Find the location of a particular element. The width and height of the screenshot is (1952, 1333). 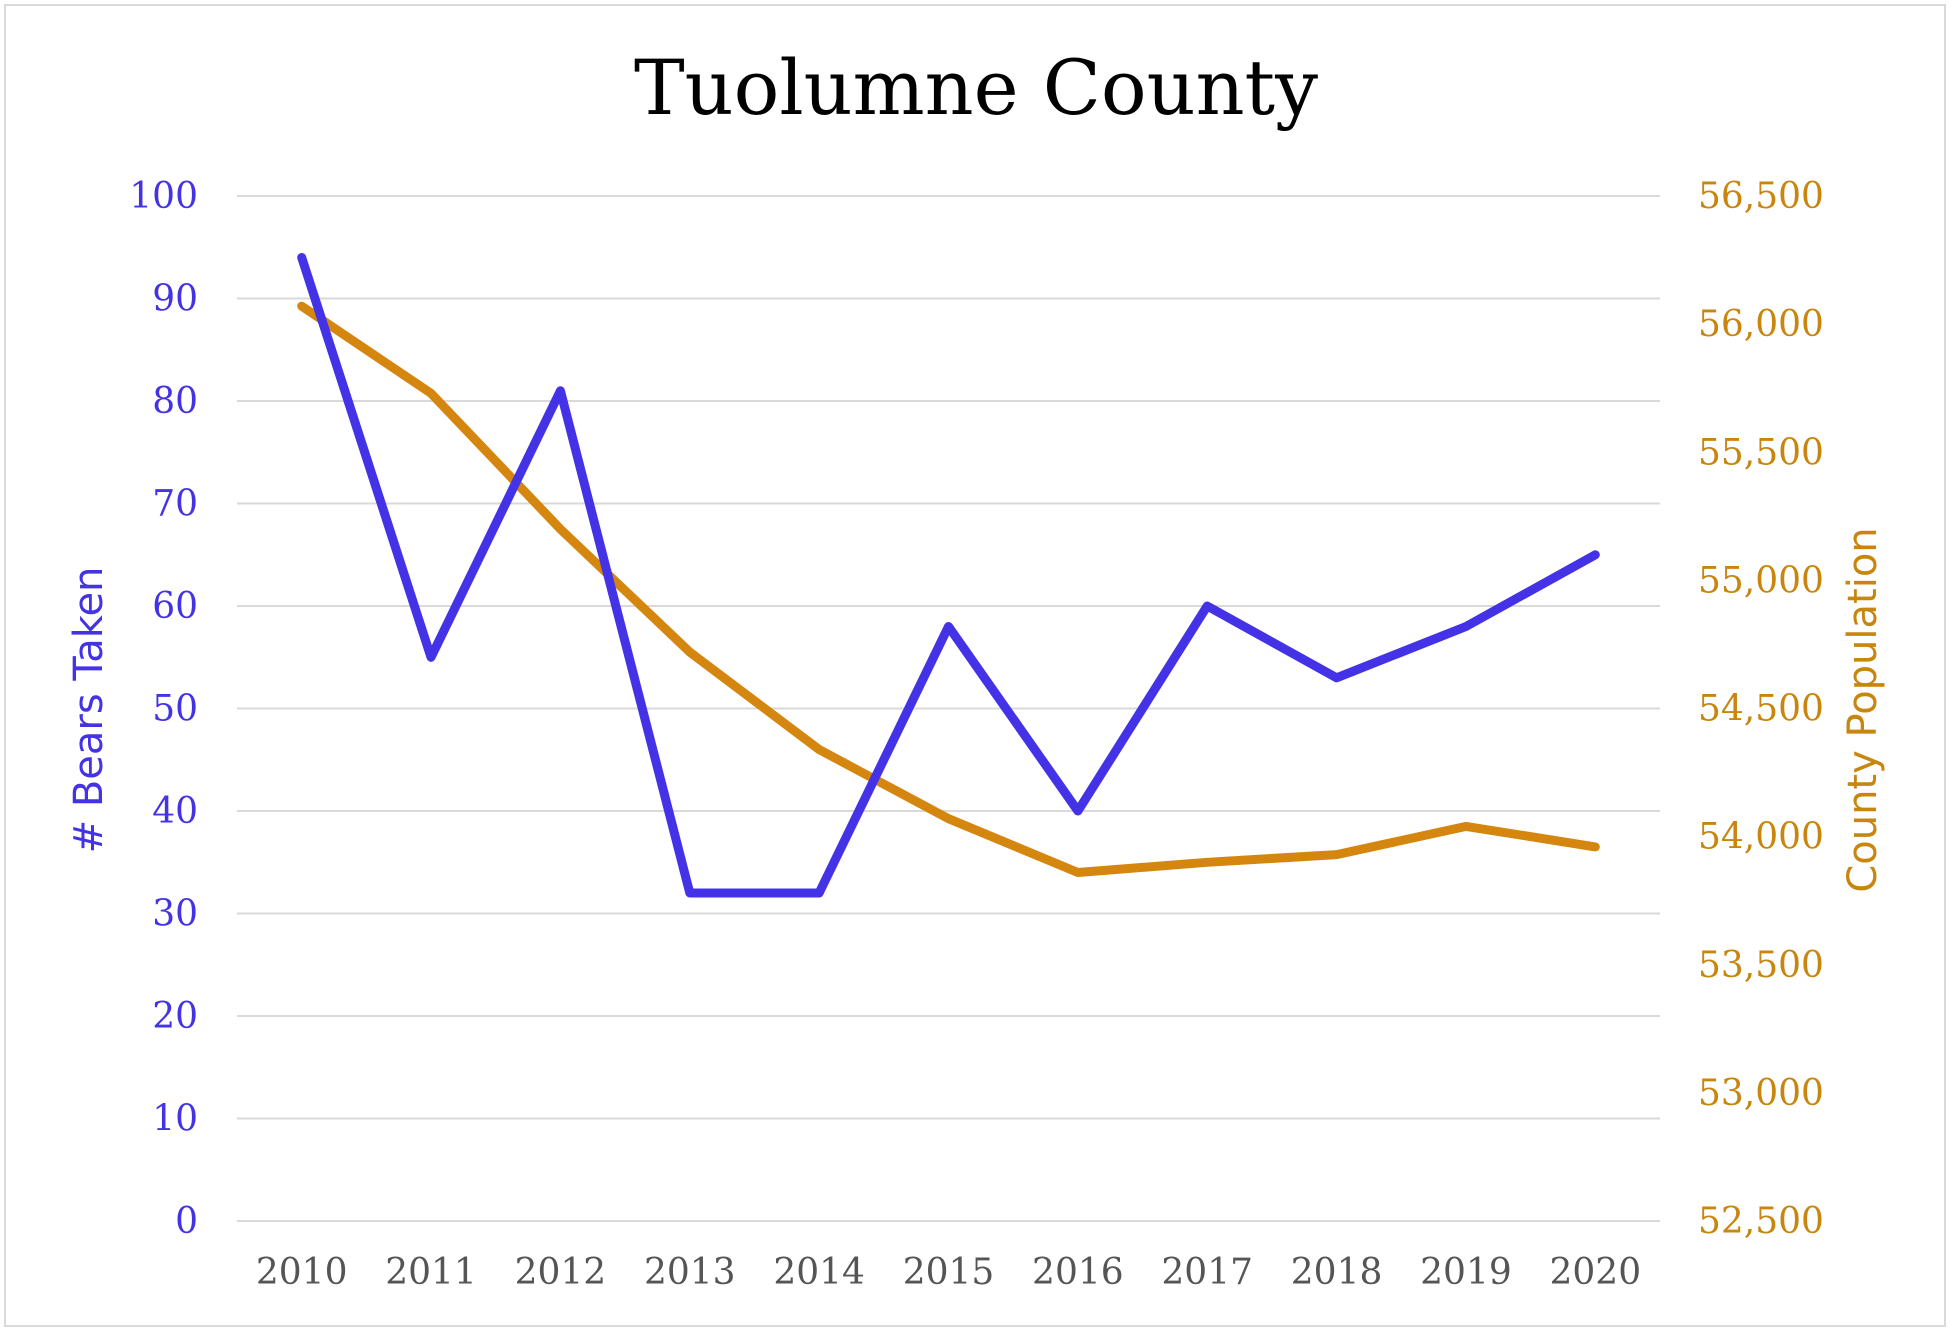

left-tick-label: 30 is located at coordinates (175, 914).